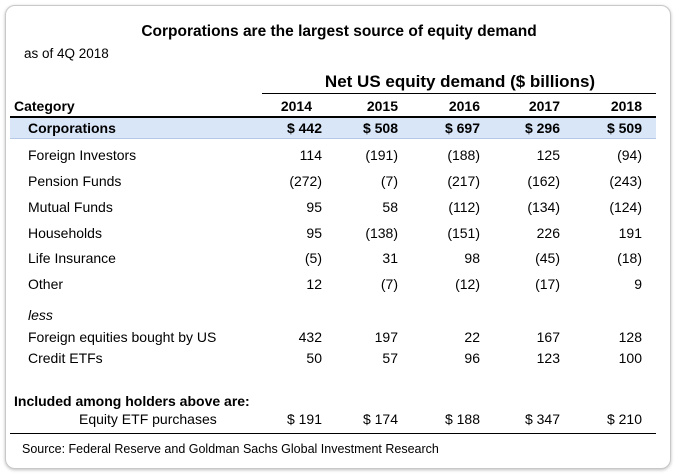 The image size is (678, 474). Describe the element at coordinates (304, 419) in the screenshot. I see `cell-2014: $ 191` at that location.